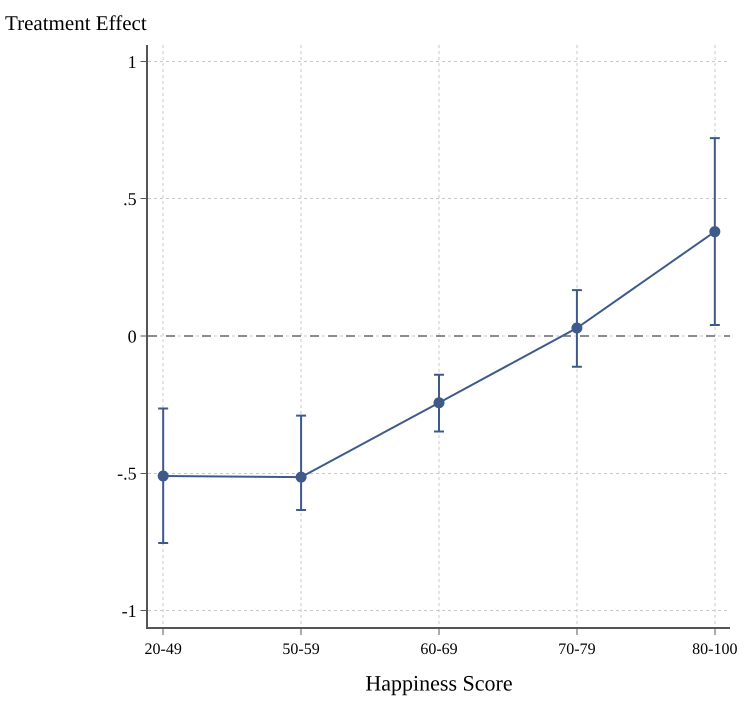 The width and height of the screenshot is (746, 704). Describe the element at coordinates (715, 649) in the screenshot. I see `x-tick-label: 80-100` at that location.